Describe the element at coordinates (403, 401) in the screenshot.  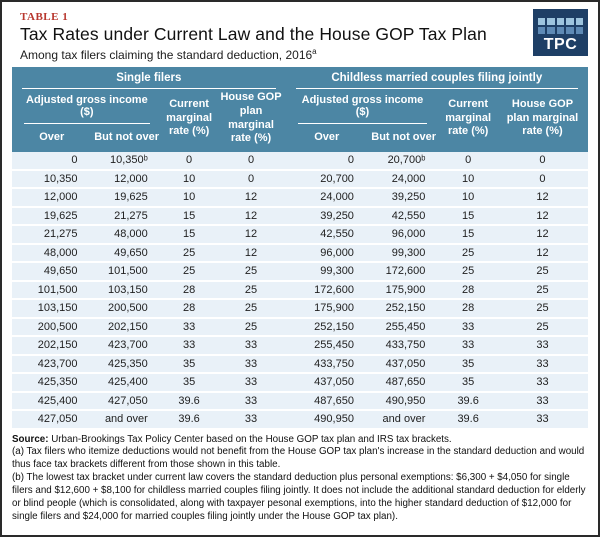
I see `table-cell: 490,950` at that location.